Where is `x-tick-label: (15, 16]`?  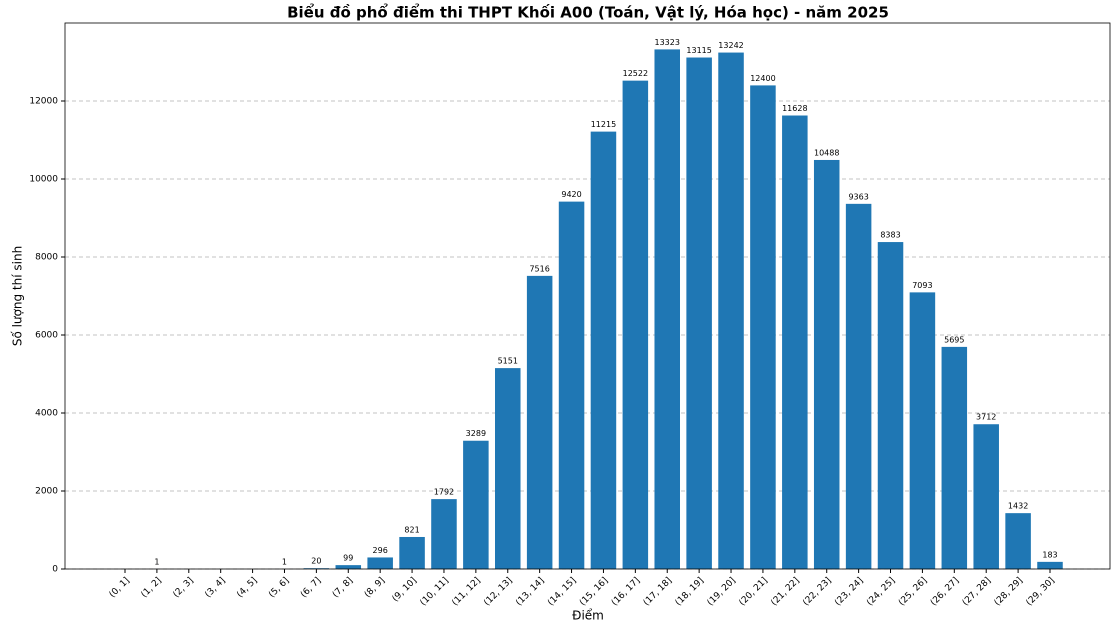
x-tick-label: (15, 16] is located at coordinates (594, 592).